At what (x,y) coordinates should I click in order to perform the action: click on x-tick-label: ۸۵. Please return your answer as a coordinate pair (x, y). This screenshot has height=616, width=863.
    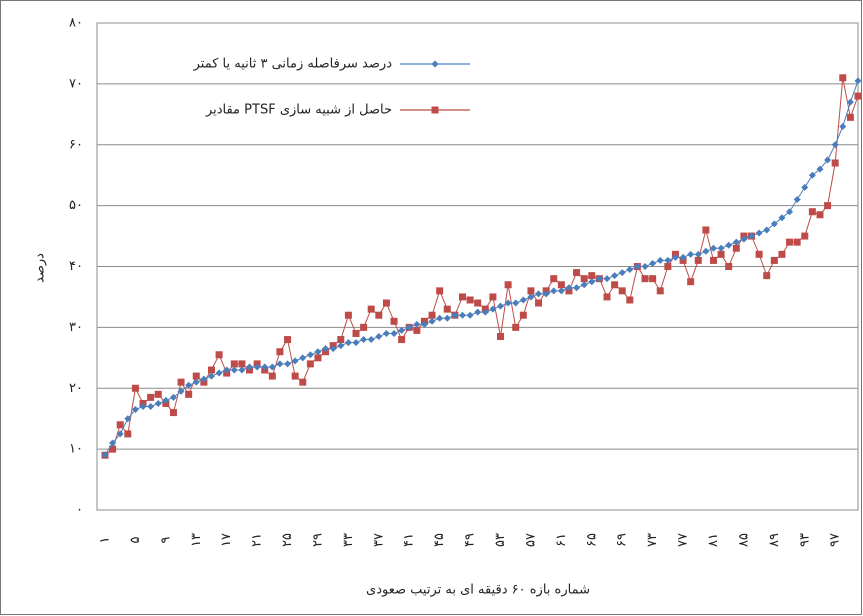
    Looking at the image, I should click on (743, 540).